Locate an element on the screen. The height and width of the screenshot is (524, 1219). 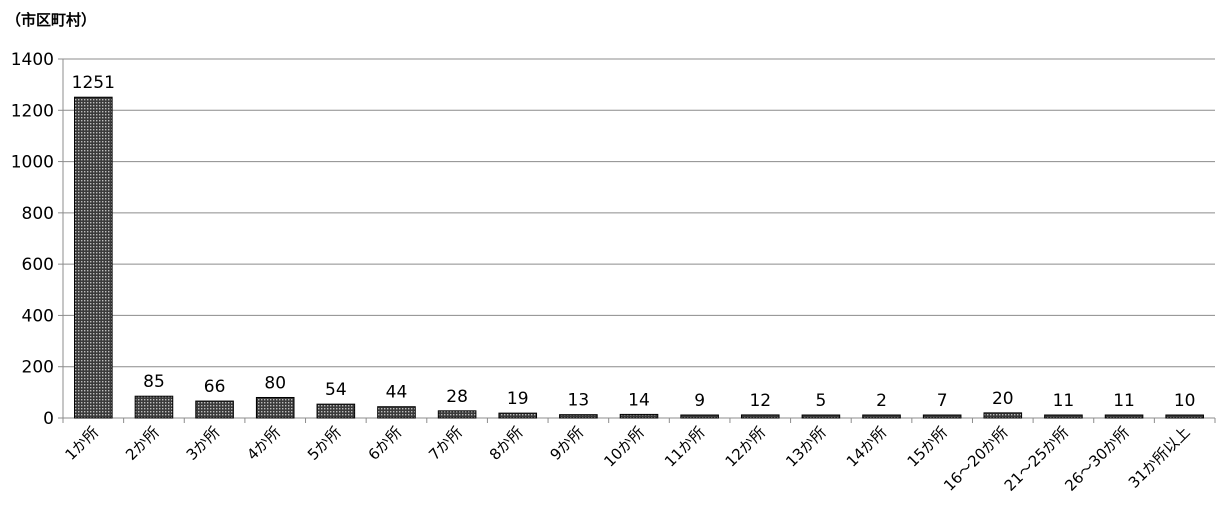
data-label: 13 is located at coordinates (579, 401).